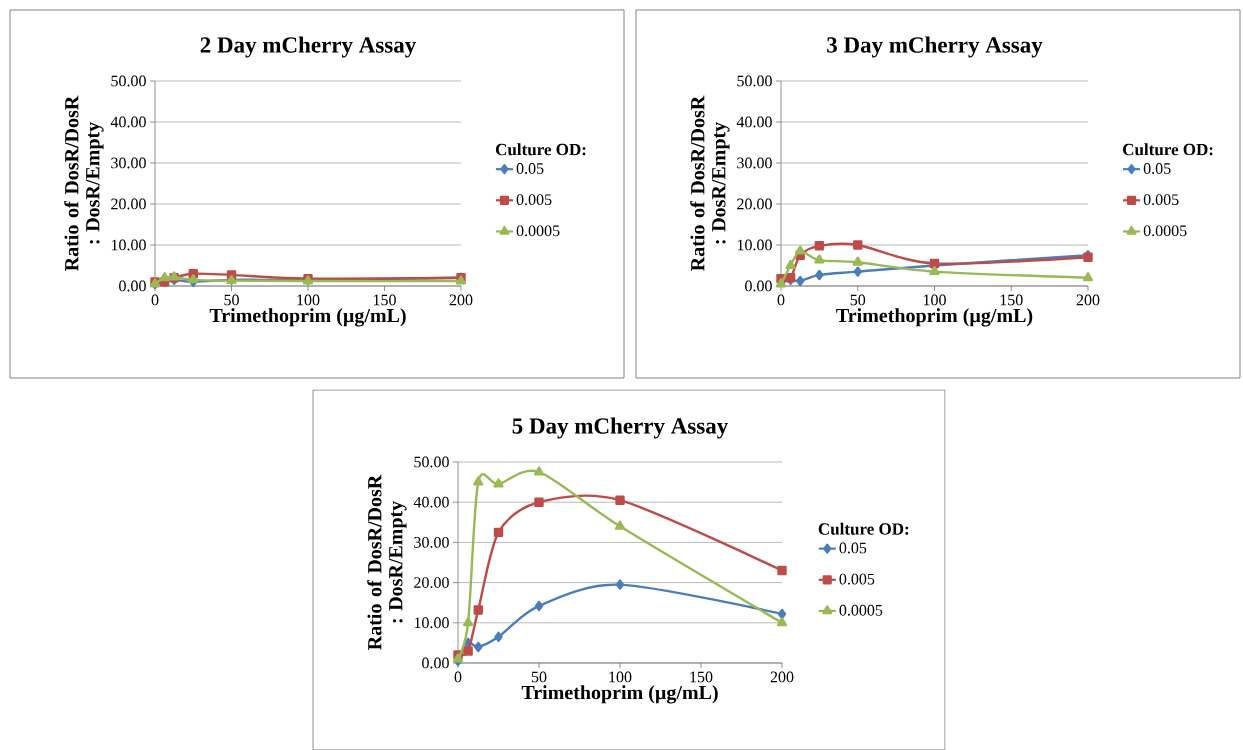 The width and height of the screenshot is (1243, 750). What do you see at coordinates (935, 47) in the screenshot?
I see `chart-title: 3 Day mCherry Assay` at bounding box center [935, 47].